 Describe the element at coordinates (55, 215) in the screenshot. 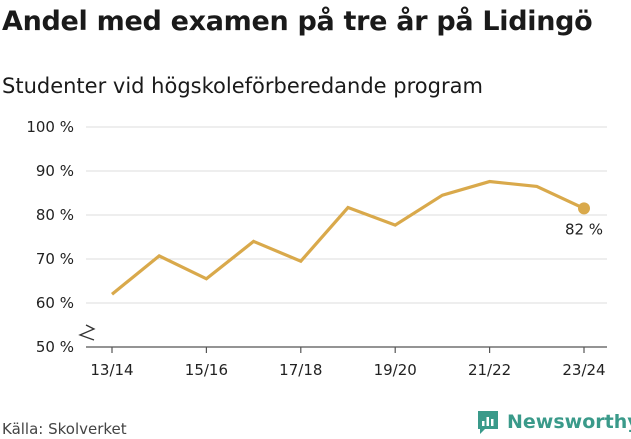

I see `y-tick-label: 80 %` at that location.